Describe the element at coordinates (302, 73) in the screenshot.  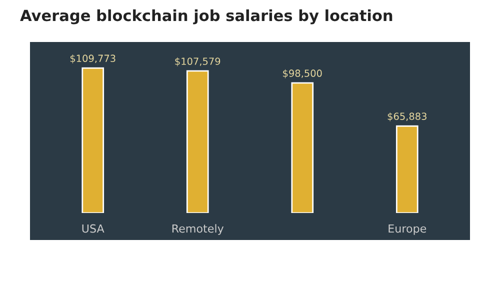
I see `data-label: $98,500` at that location.